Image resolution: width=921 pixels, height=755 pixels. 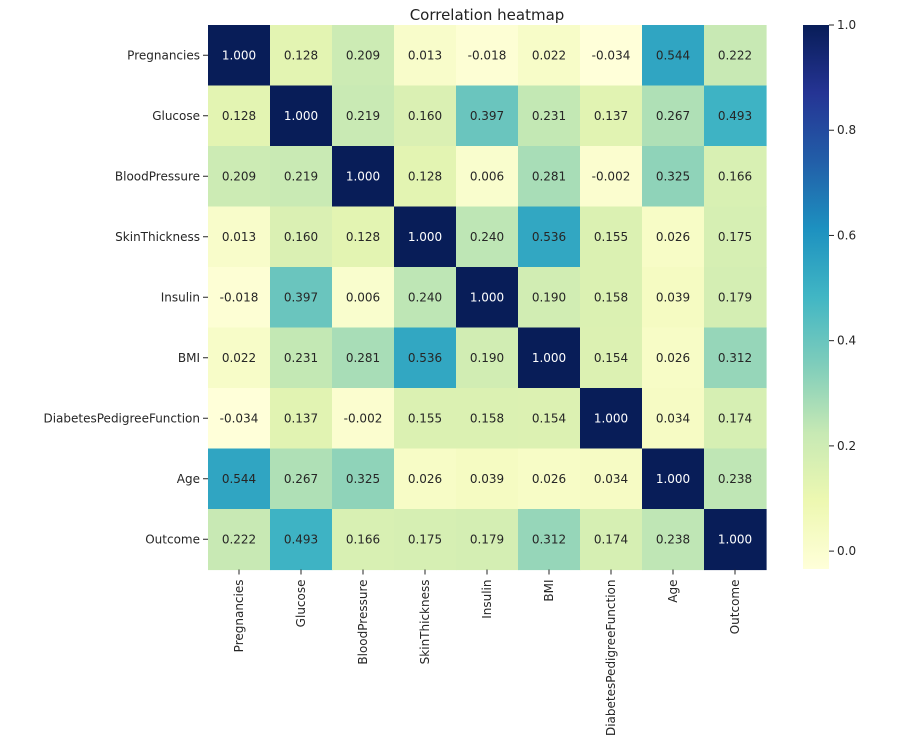 What do you see at coordinates (301, 237) in the screenshot?
I see `cell-label-3-1: 0.160` at bounding box center [301, 237].